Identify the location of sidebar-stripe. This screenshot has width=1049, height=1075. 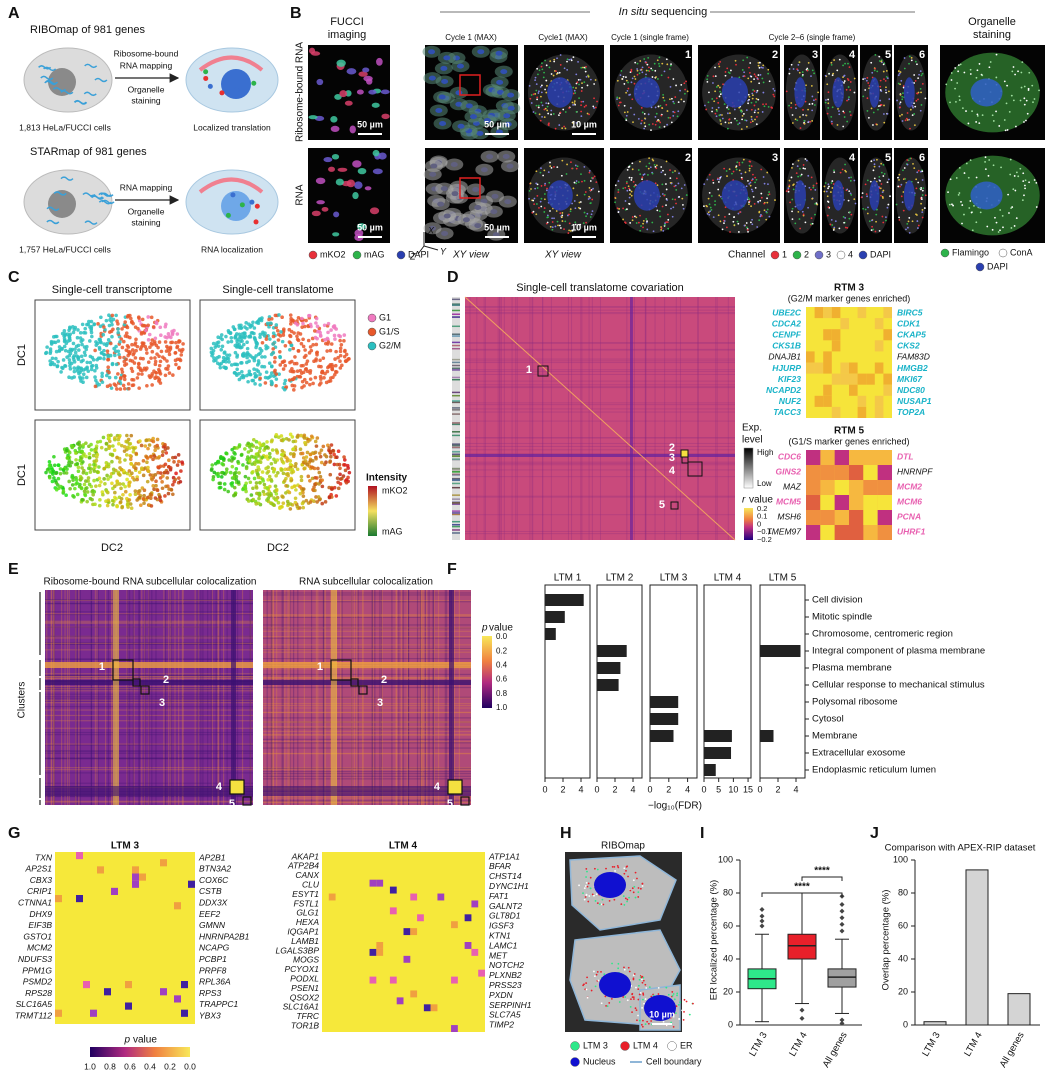
(456, 348).